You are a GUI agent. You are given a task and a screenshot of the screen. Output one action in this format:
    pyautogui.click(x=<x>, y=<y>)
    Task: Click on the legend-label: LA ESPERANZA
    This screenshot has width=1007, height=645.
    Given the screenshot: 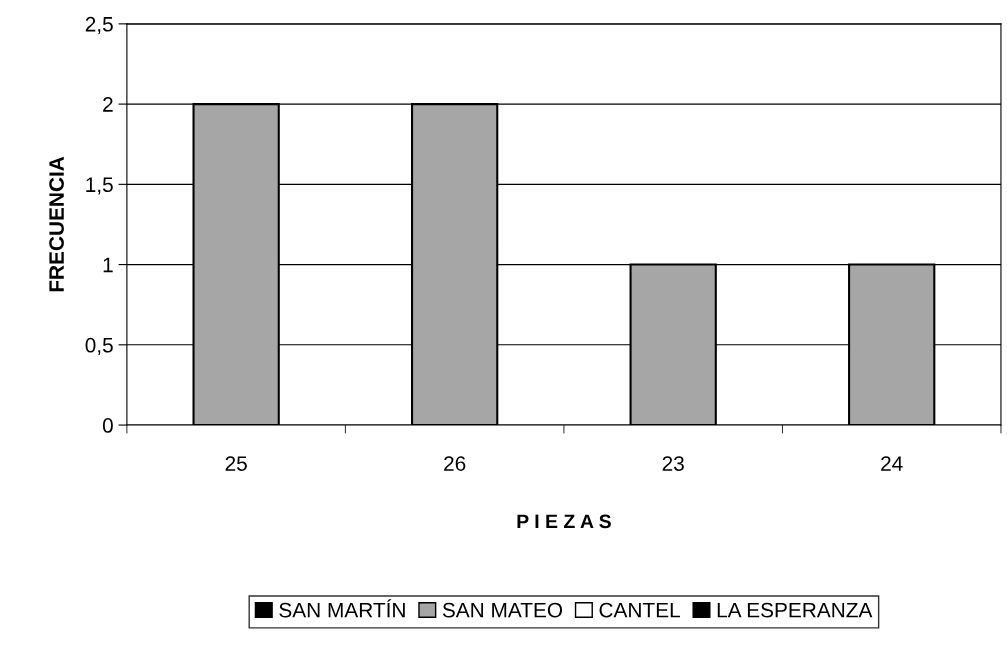 What is the action you would take?
    pyautogui.click(x=795, y=610)
    